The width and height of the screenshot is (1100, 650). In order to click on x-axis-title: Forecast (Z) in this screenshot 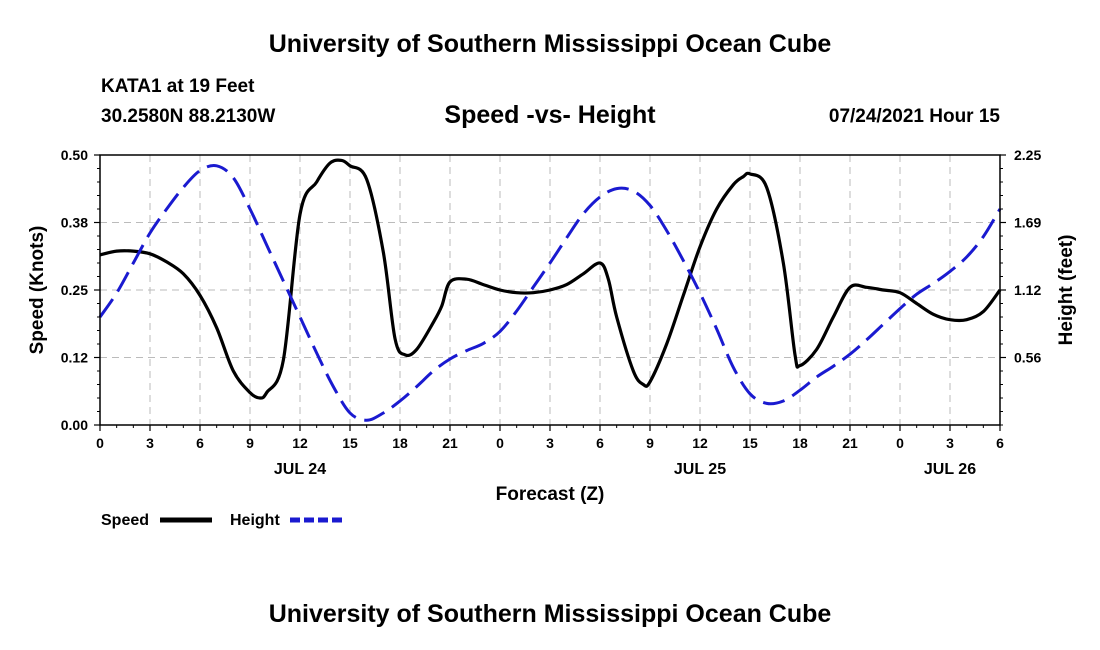, I will do `click(550, 494)`.